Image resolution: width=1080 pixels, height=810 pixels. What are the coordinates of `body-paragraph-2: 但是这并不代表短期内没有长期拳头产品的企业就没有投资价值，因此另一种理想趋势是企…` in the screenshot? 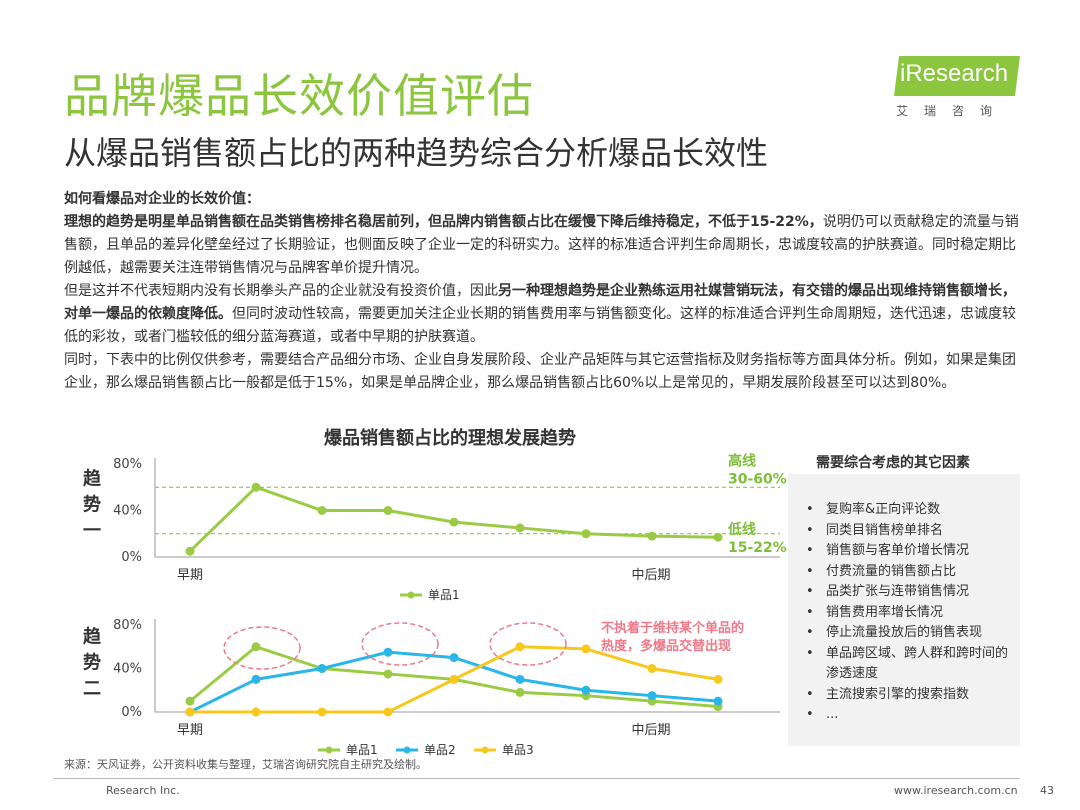 It's located at (544, 314).